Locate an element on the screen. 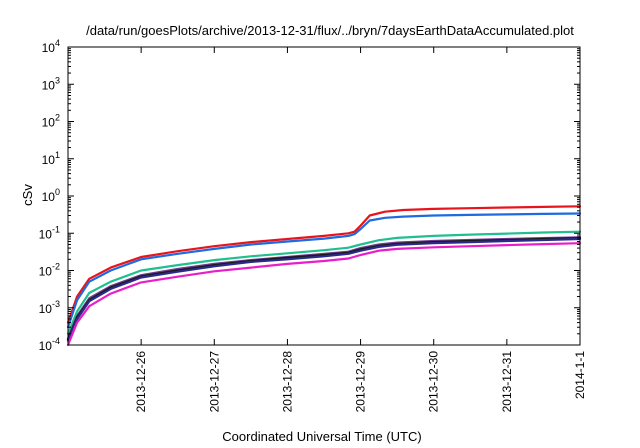 The height and width of the screenshot is (448, 640). y-tick-label: 10⁰ is located at coordinates (51, 195).